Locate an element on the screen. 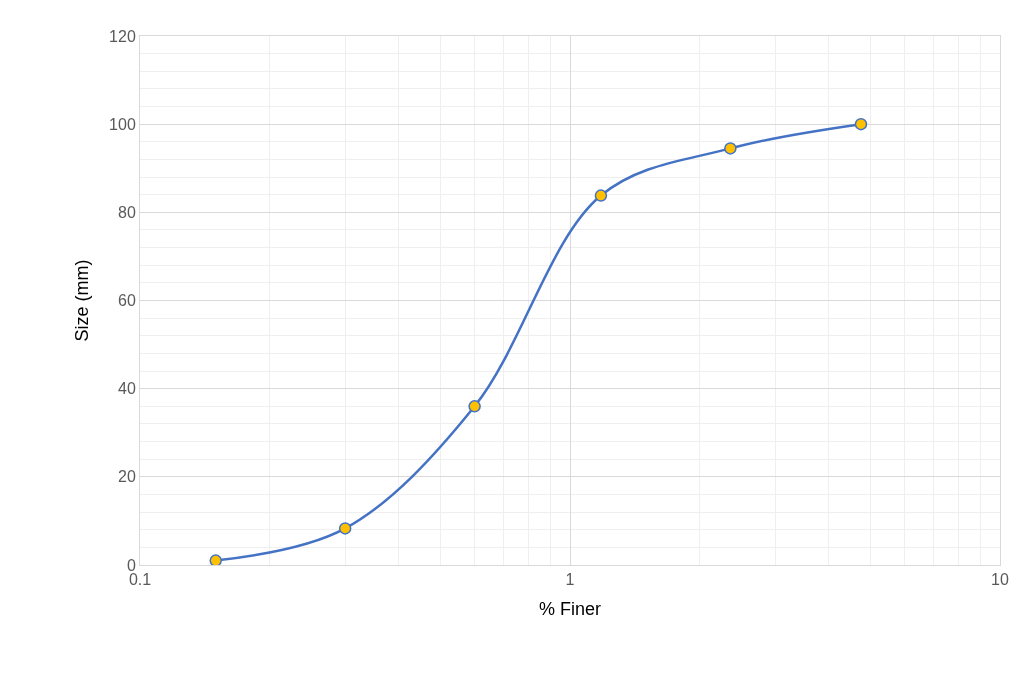 The height and width of the screenshot is (680, 1033). y-tick-label: 80 is located at coordinates (127, 212).